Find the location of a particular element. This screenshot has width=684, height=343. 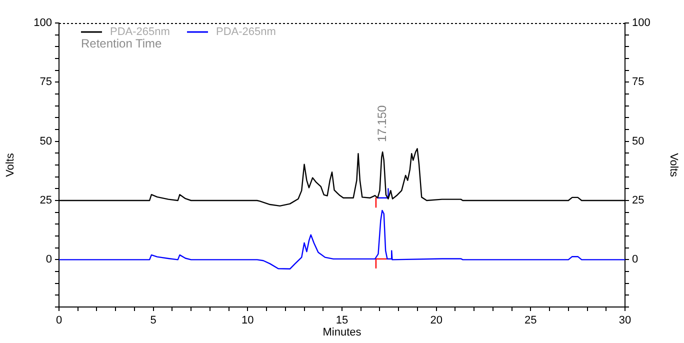

x-tick-label: 30 is located at coordinates (625, 320).